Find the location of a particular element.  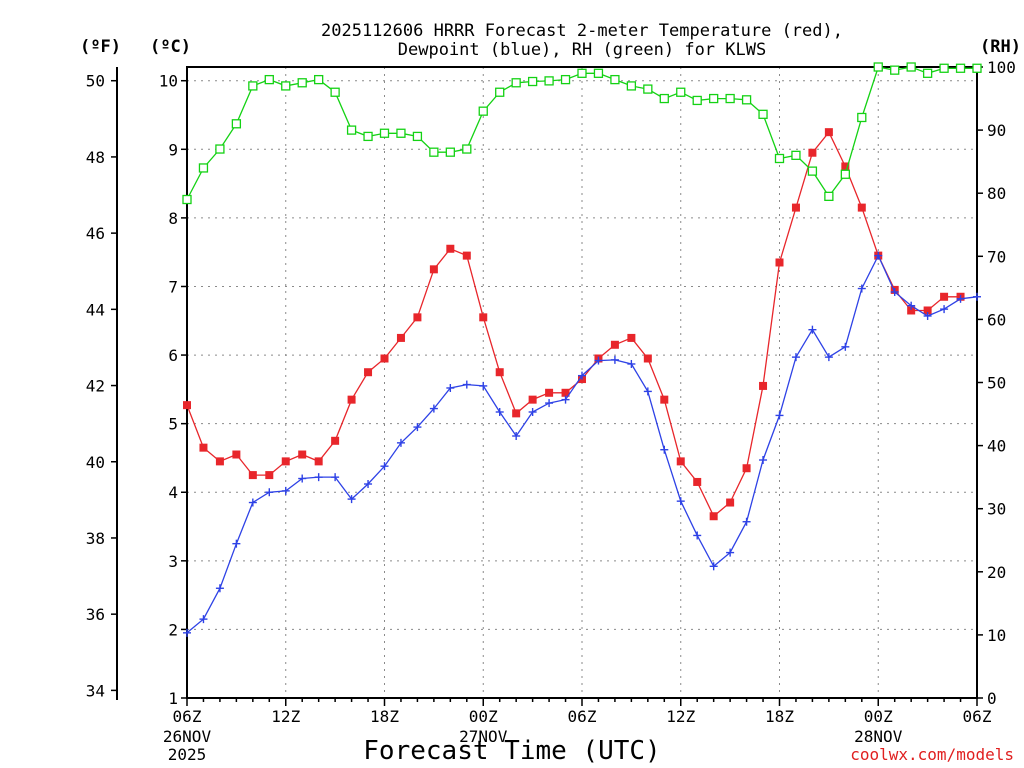

fahrenheit-tick-label: 40 is located at coordinates (95, 462).